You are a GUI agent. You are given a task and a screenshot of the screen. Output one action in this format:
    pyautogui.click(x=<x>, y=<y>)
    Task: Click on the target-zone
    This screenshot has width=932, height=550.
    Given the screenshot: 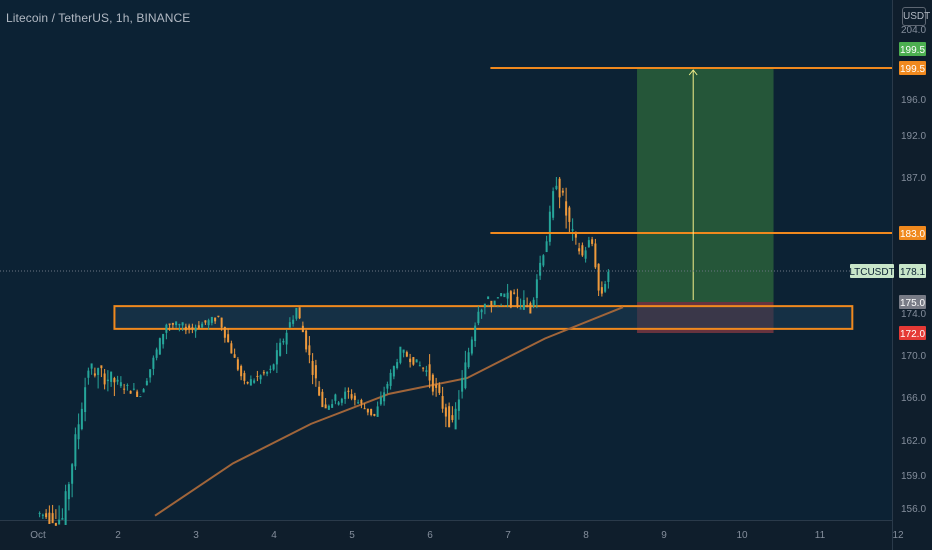 What is the action you would take?
    pyautogui.click(x=705, y=185)
    